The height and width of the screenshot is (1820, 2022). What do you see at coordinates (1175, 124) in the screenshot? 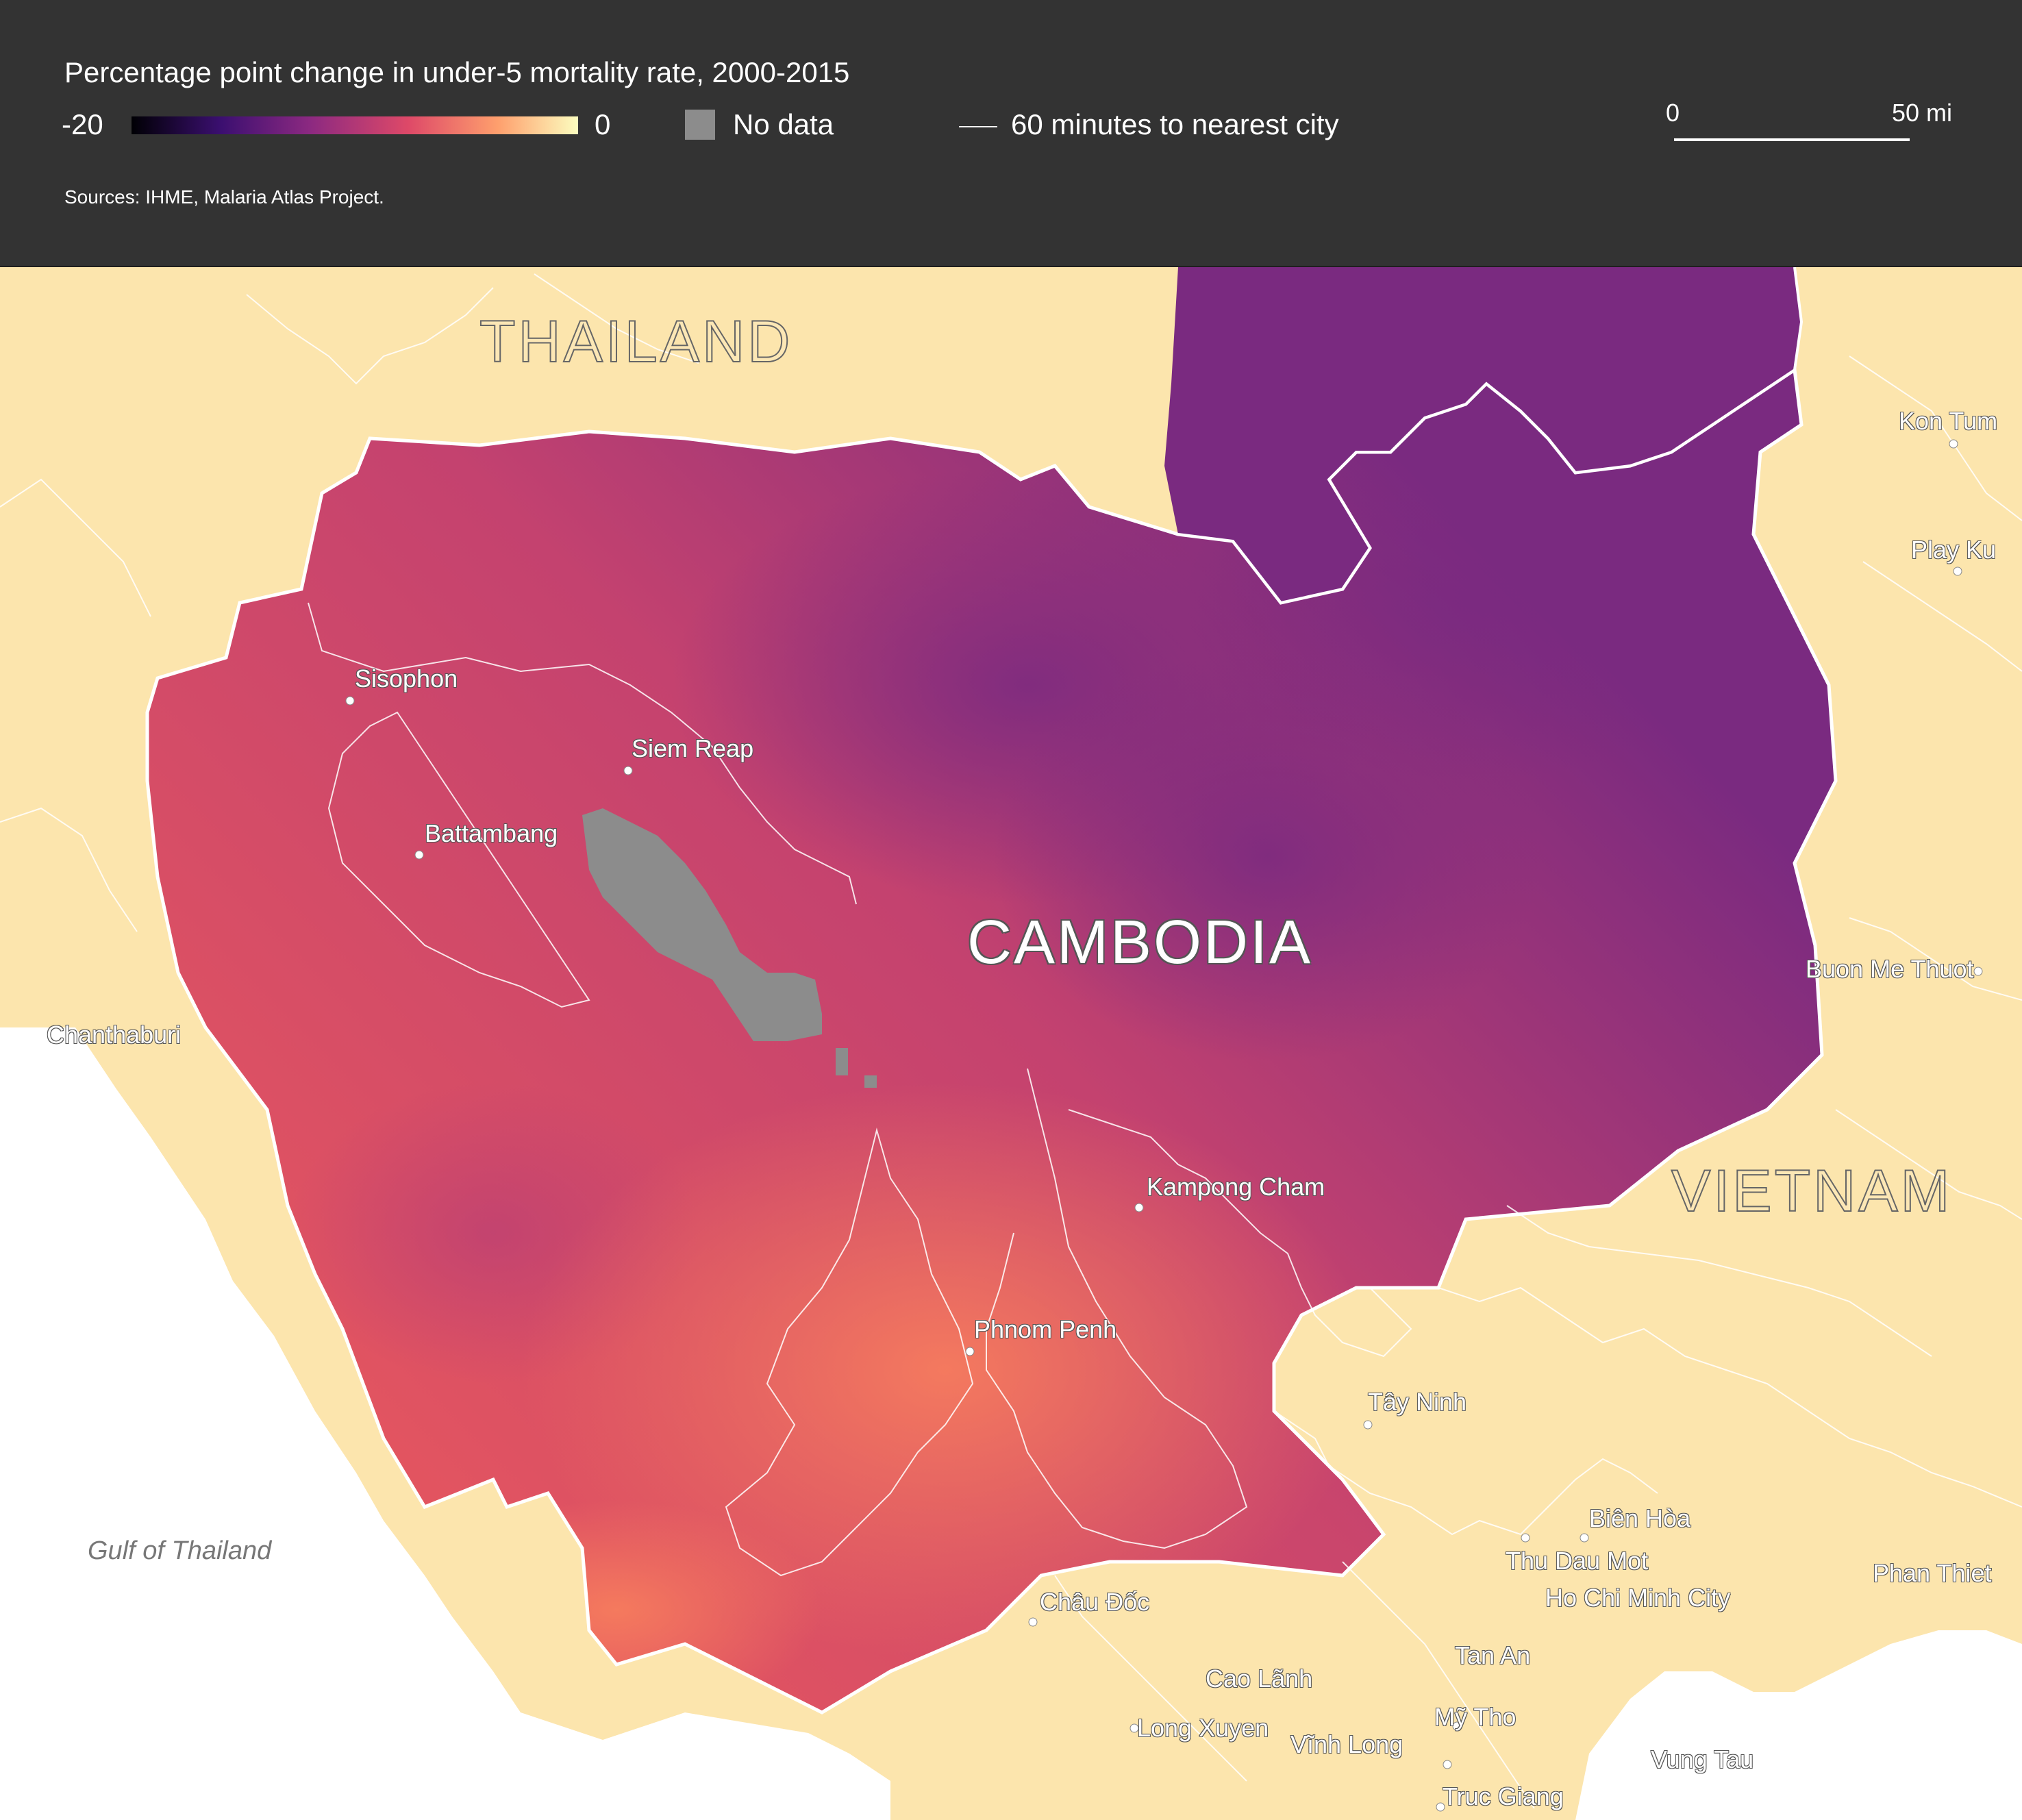
I see `isoline-label: 60 minutes to nearest city` at bounding box center [1175, 124].